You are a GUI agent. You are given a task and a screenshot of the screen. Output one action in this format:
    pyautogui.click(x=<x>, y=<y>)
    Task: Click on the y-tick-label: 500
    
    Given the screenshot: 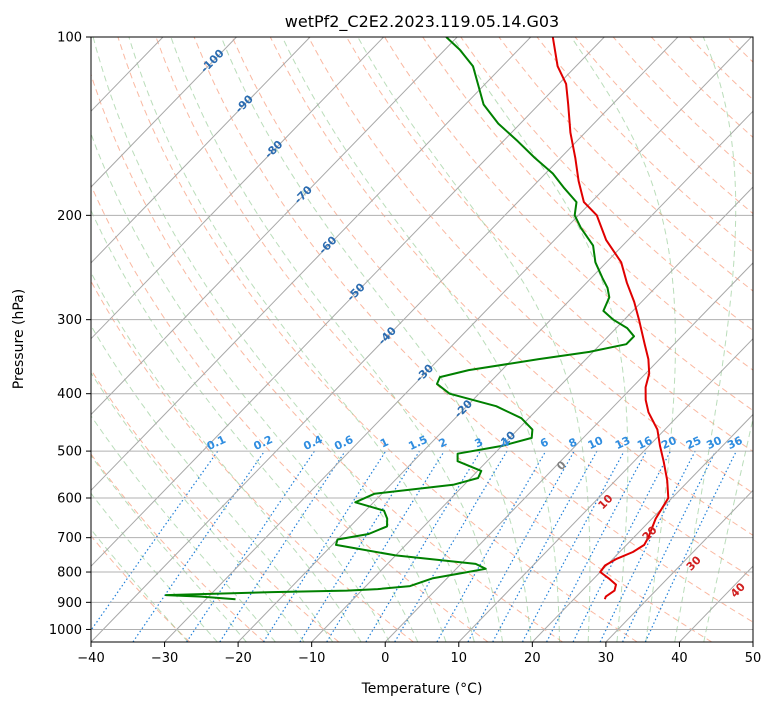 What is the action you would take?
    pyautogui.click(x=69, y=452)
    